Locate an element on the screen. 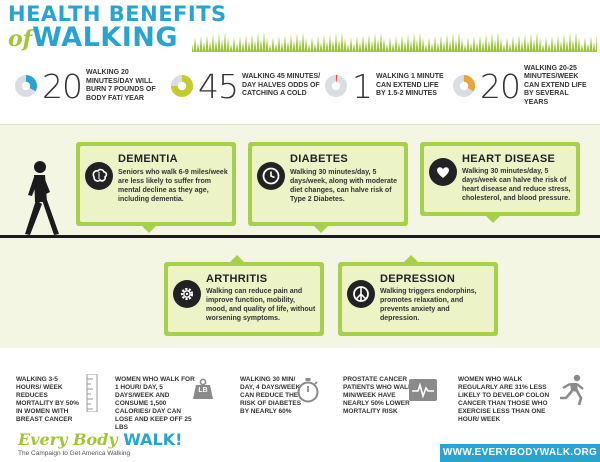  logo-text-part1: Every Body is located at coordinates (71, 439).